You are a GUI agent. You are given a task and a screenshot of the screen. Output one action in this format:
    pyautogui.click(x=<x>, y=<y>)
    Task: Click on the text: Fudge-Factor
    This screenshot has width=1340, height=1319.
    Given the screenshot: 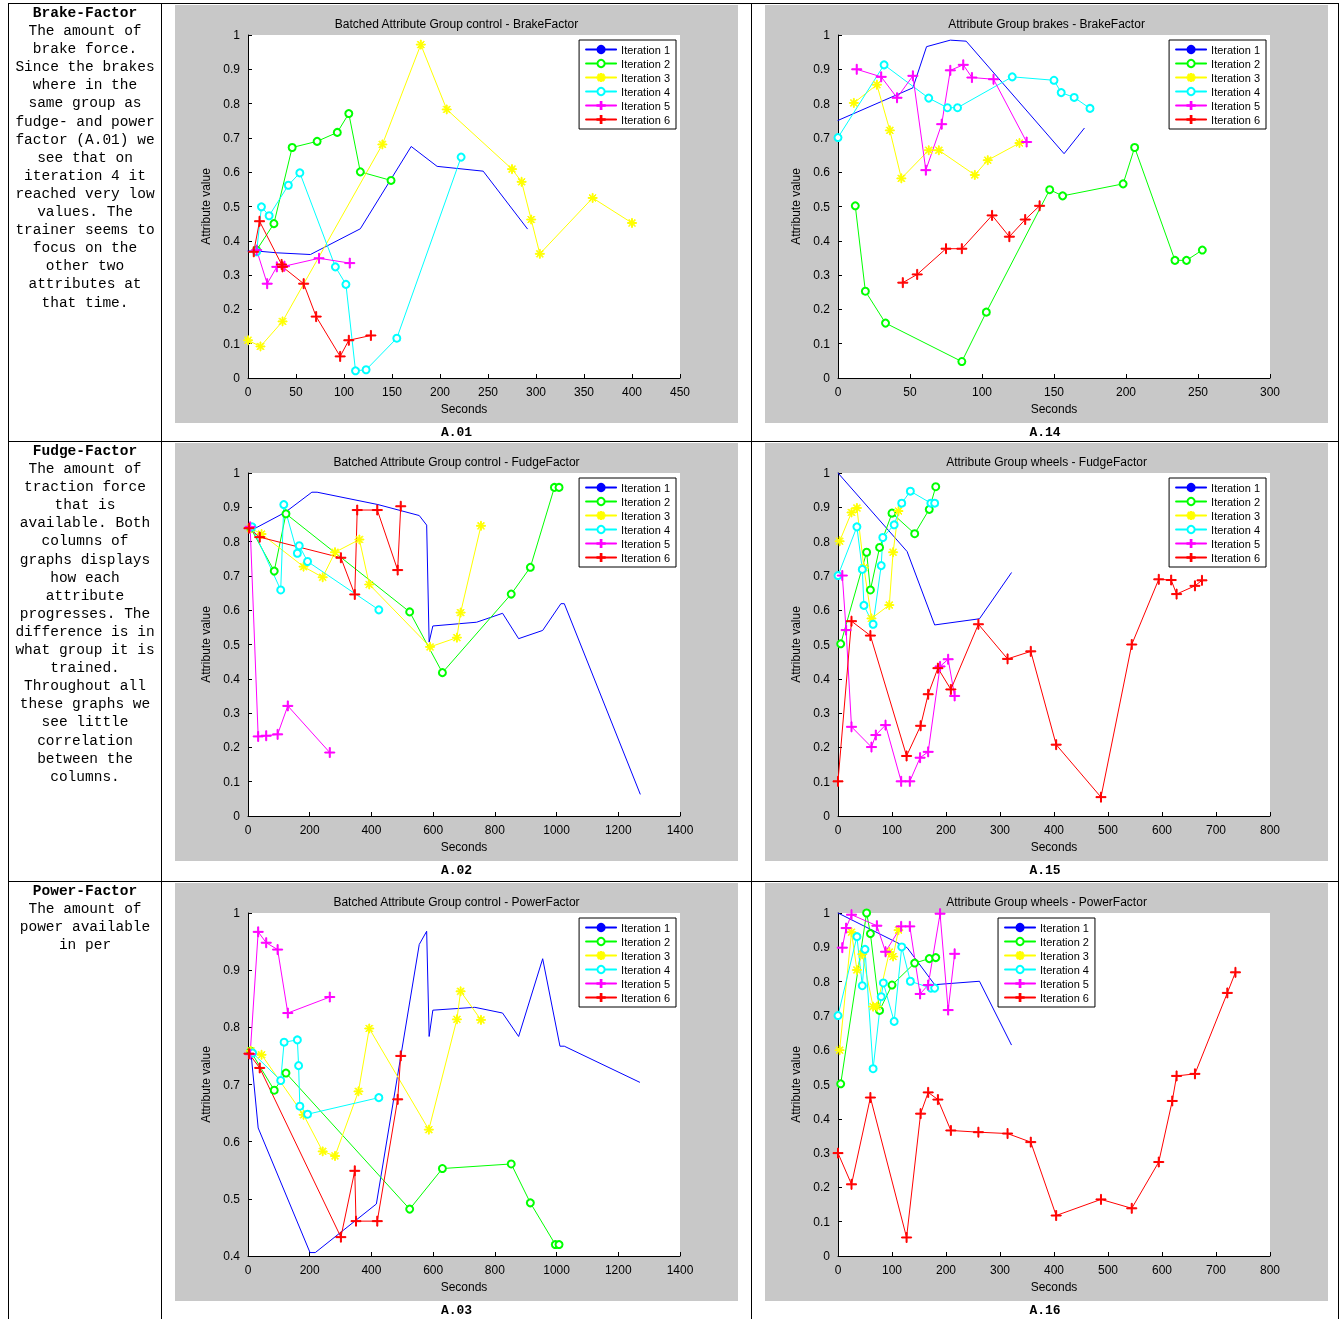 What is the action you would take?
    pyautogui.click(x=85, y=451)
    